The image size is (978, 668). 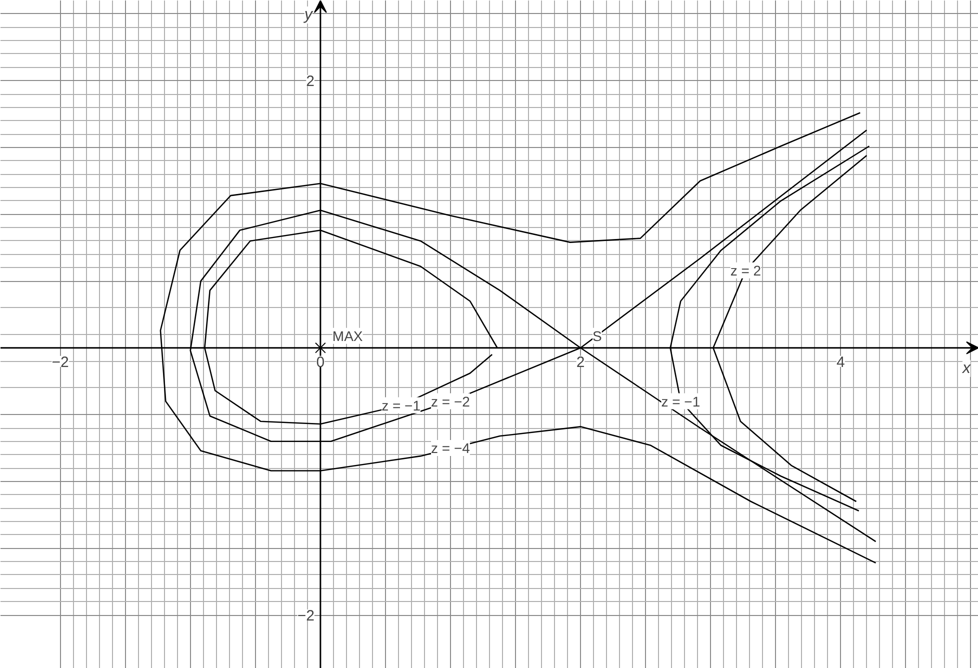 What do you see at coordinates (580, 362) in the screenshot?
I see `x-tick-label: 2` at bounding box center [580, 362].